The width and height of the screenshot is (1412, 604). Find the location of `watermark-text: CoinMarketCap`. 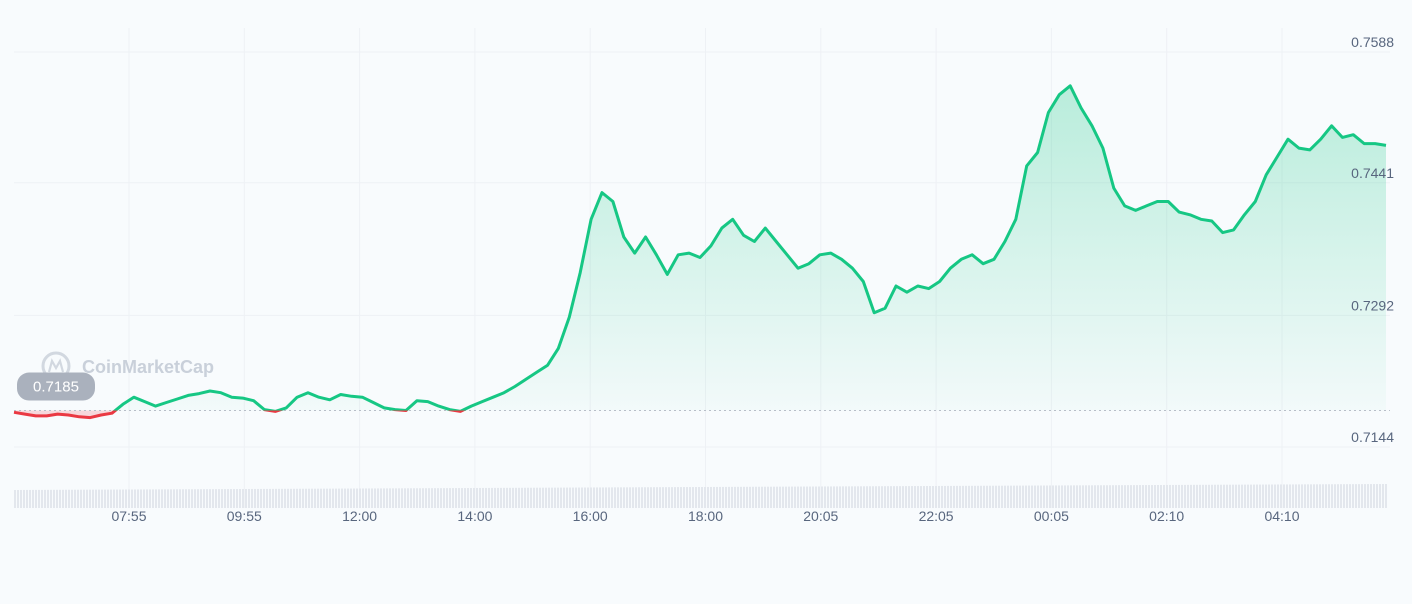

watermark-text: CoinMarketCap is located at coordinates (148, 367).